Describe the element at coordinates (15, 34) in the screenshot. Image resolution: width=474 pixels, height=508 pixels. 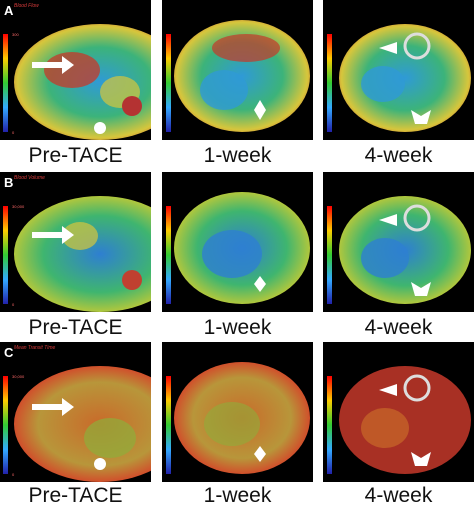
I see `scale-max-label: 300` at that location.